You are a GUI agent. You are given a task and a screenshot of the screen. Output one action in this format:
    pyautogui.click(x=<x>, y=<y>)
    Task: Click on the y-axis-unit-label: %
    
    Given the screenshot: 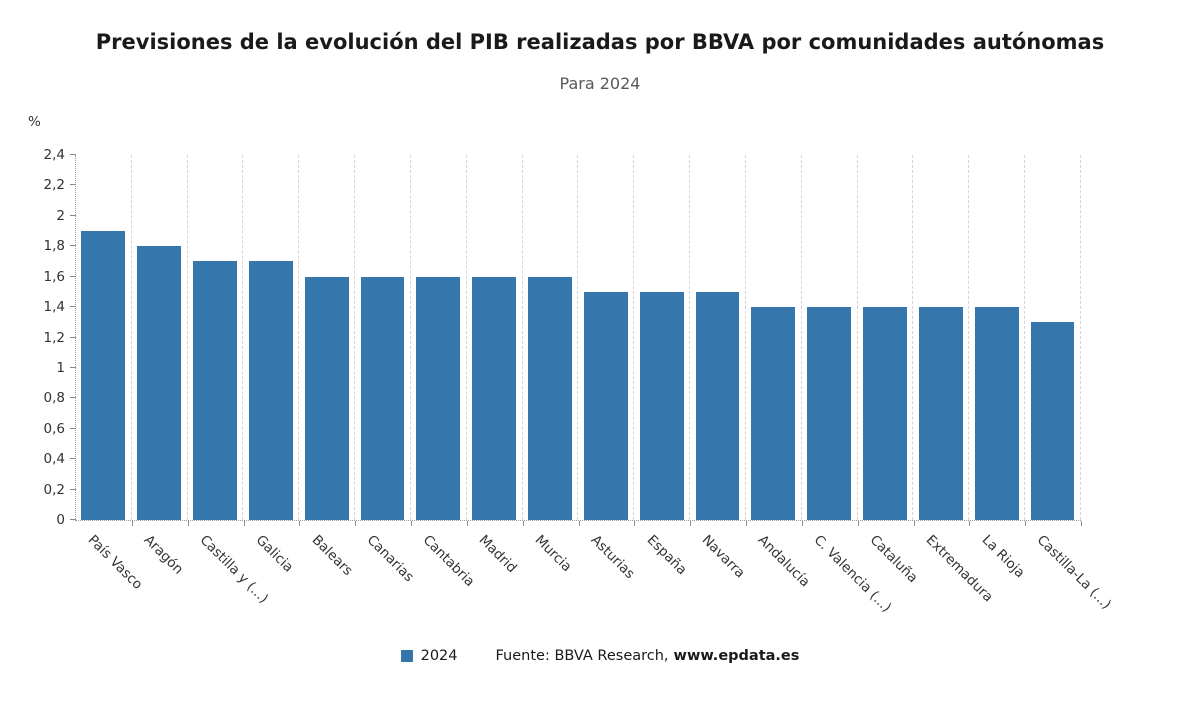 What is the action you would take?
    pyautogui.click(x=34, y=122)
    